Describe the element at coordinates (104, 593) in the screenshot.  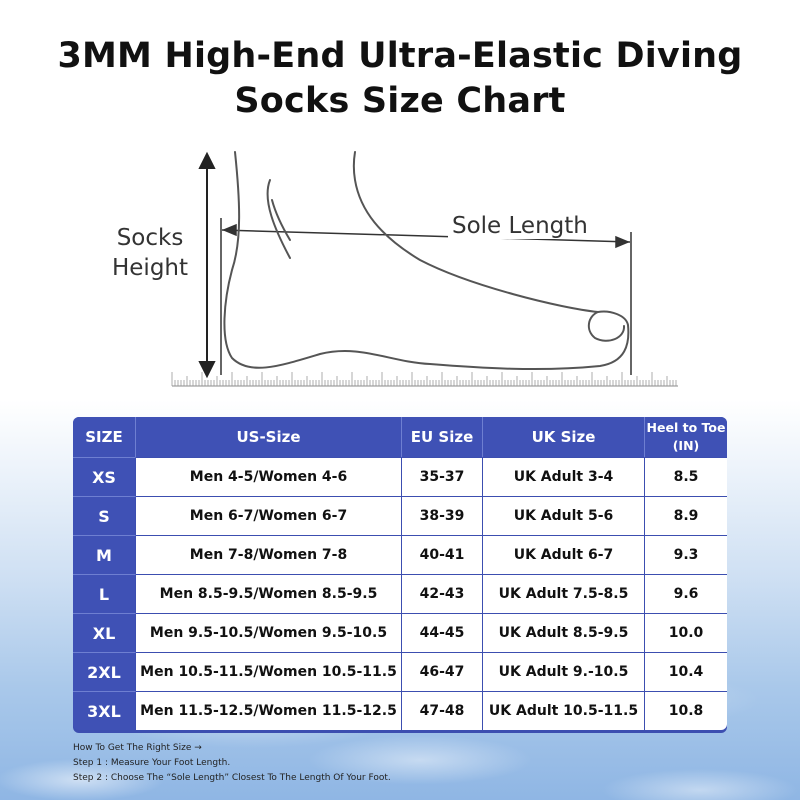
I see `size-cell: L` at that location.